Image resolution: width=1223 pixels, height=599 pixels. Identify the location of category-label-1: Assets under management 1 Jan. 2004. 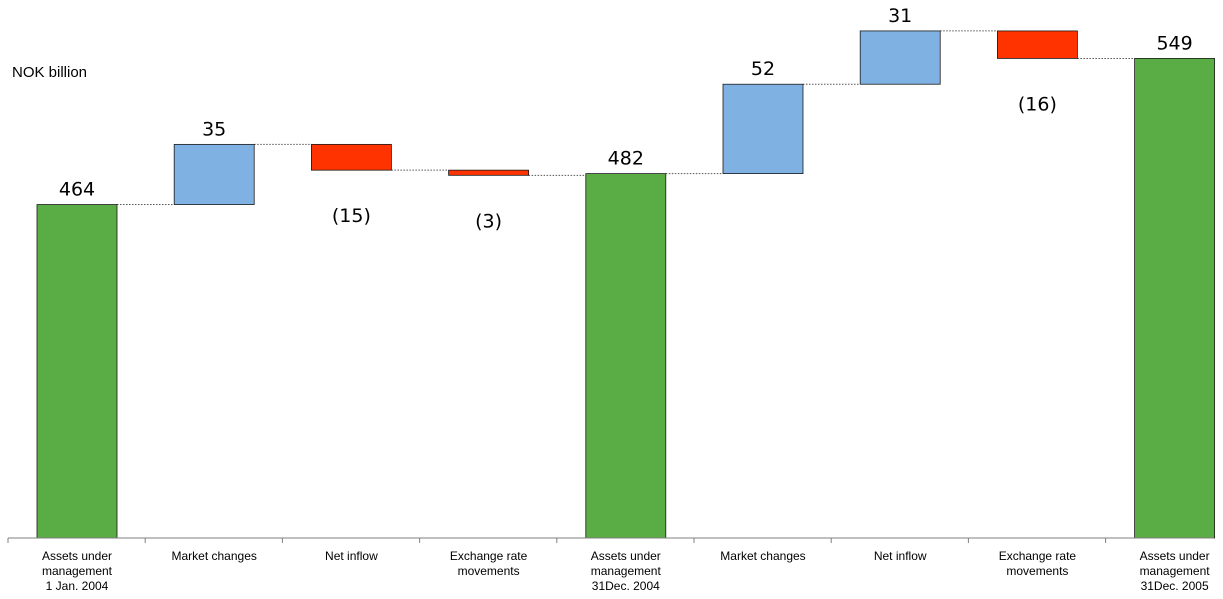
(77, 571).